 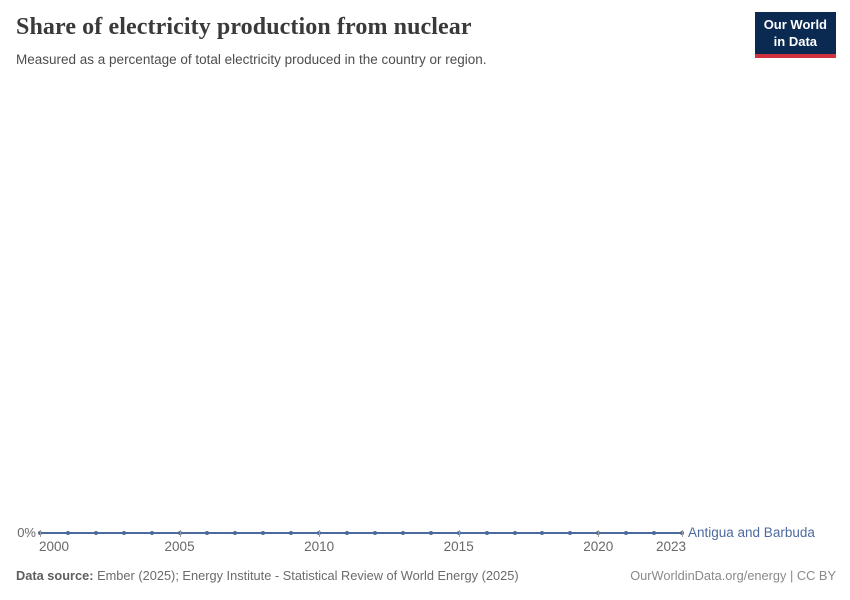 I want to click on owid-logo-line2: in Data, so click(x=795, y=41).